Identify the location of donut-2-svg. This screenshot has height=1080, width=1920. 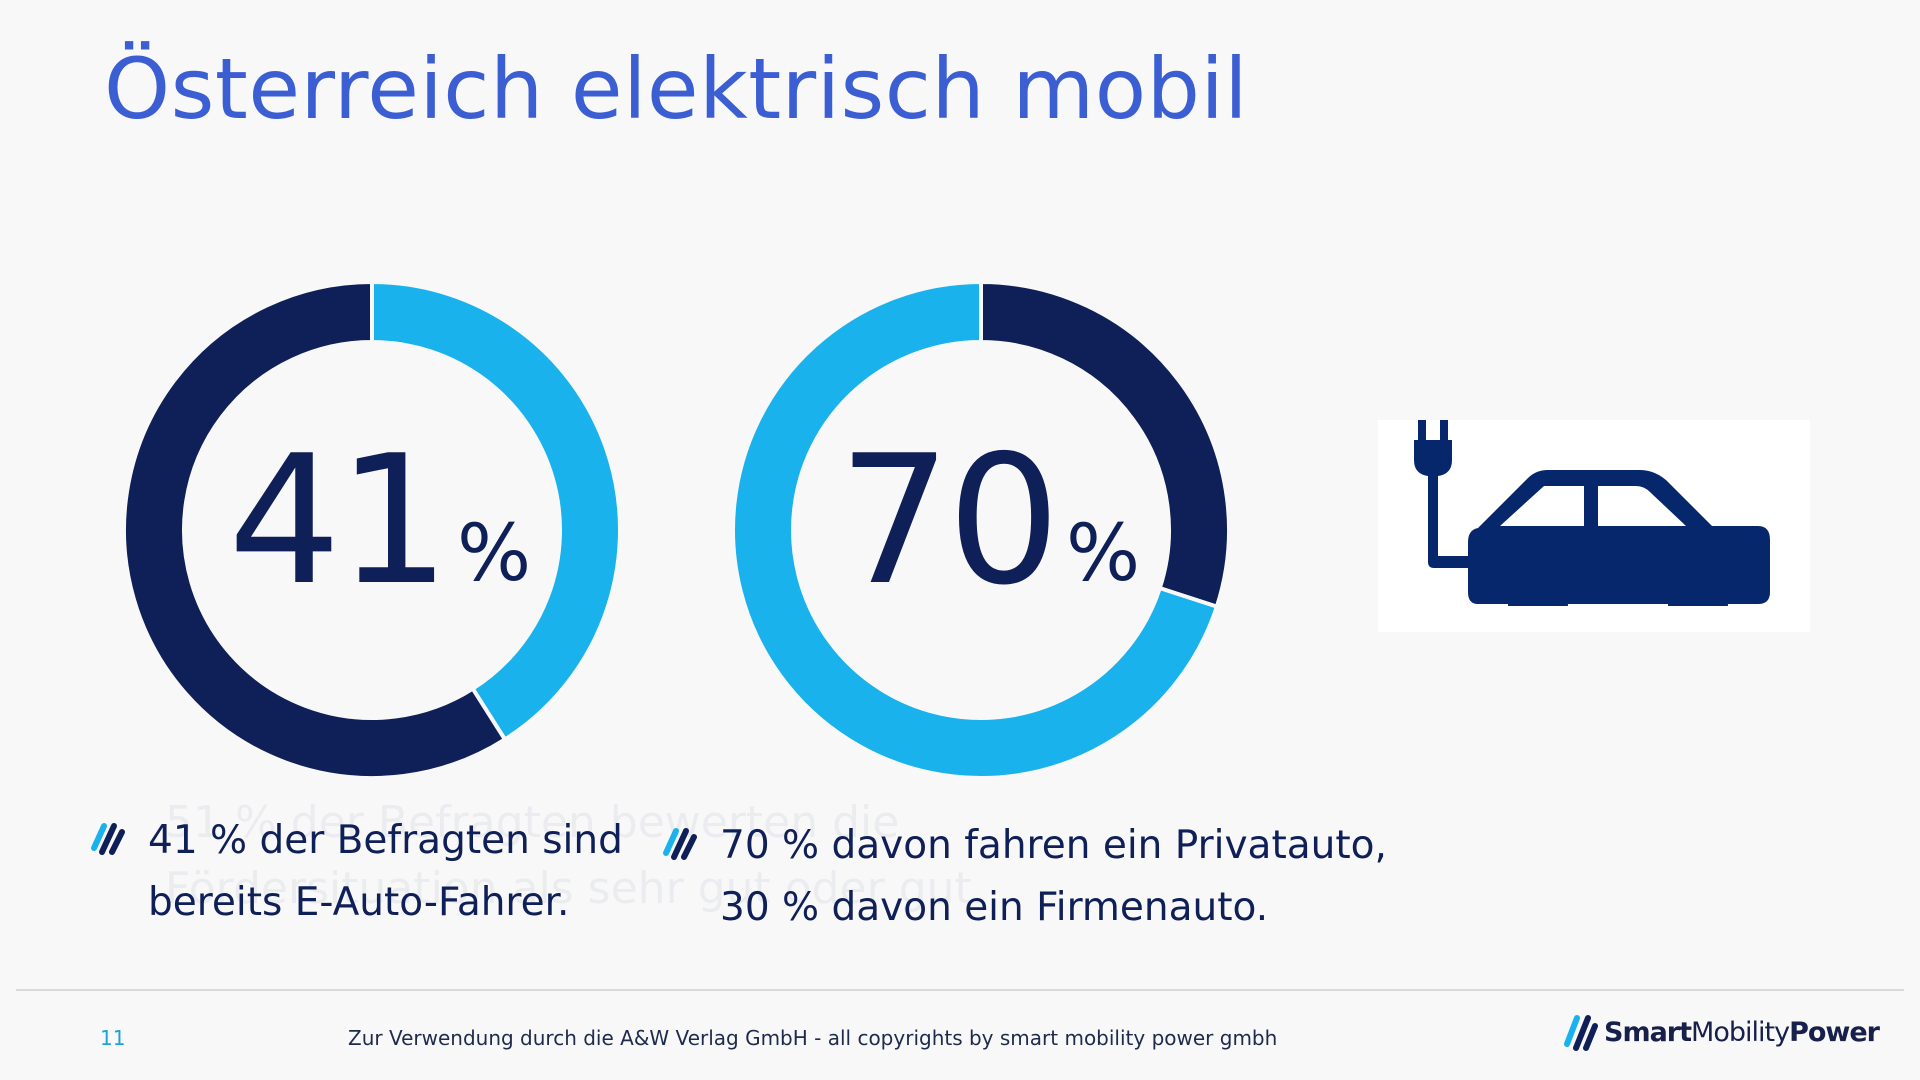
(981, 530).